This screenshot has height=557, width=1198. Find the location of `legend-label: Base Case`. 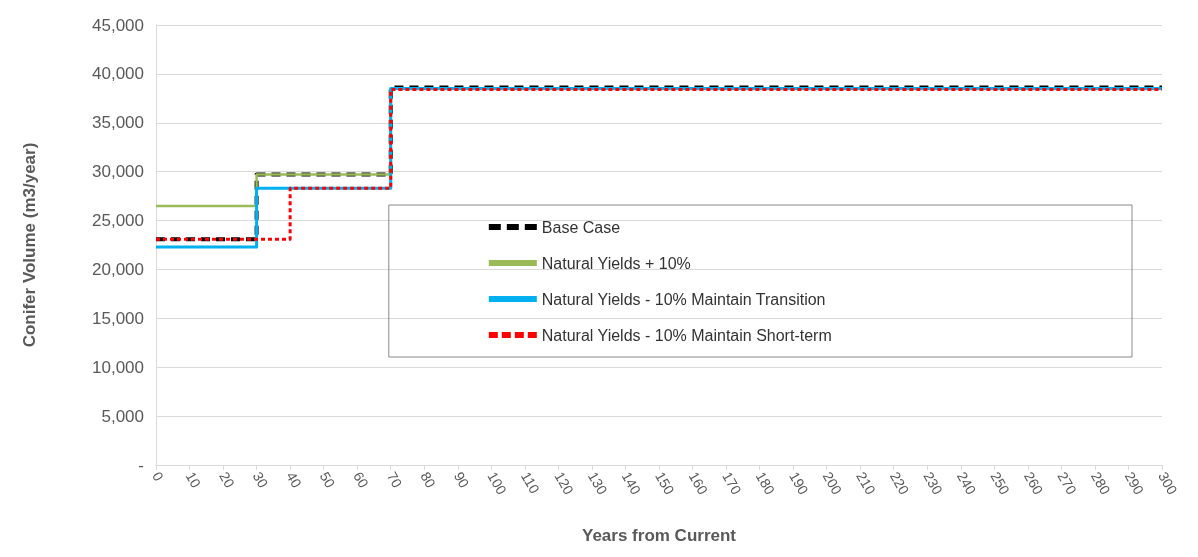

legend-label: Base Case is located at coordinates (581, 227).